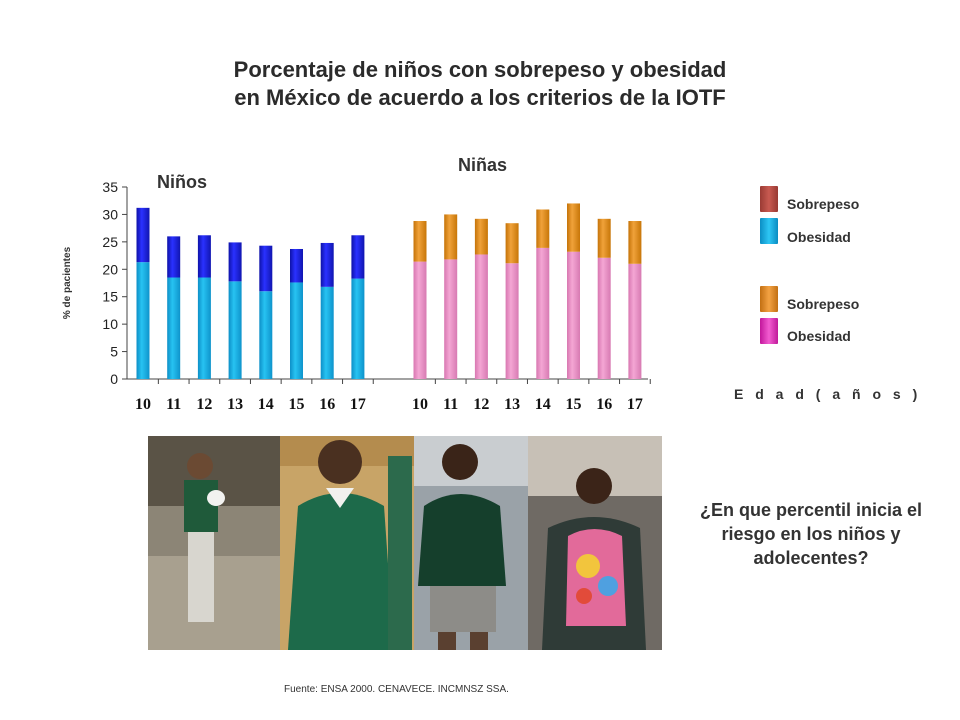 This screenshot has height=720, width=960. What do you see at coordinates (110, 269) in the screenshot?
I see `y-tick-label: 20` at bounding box center [110, 269].